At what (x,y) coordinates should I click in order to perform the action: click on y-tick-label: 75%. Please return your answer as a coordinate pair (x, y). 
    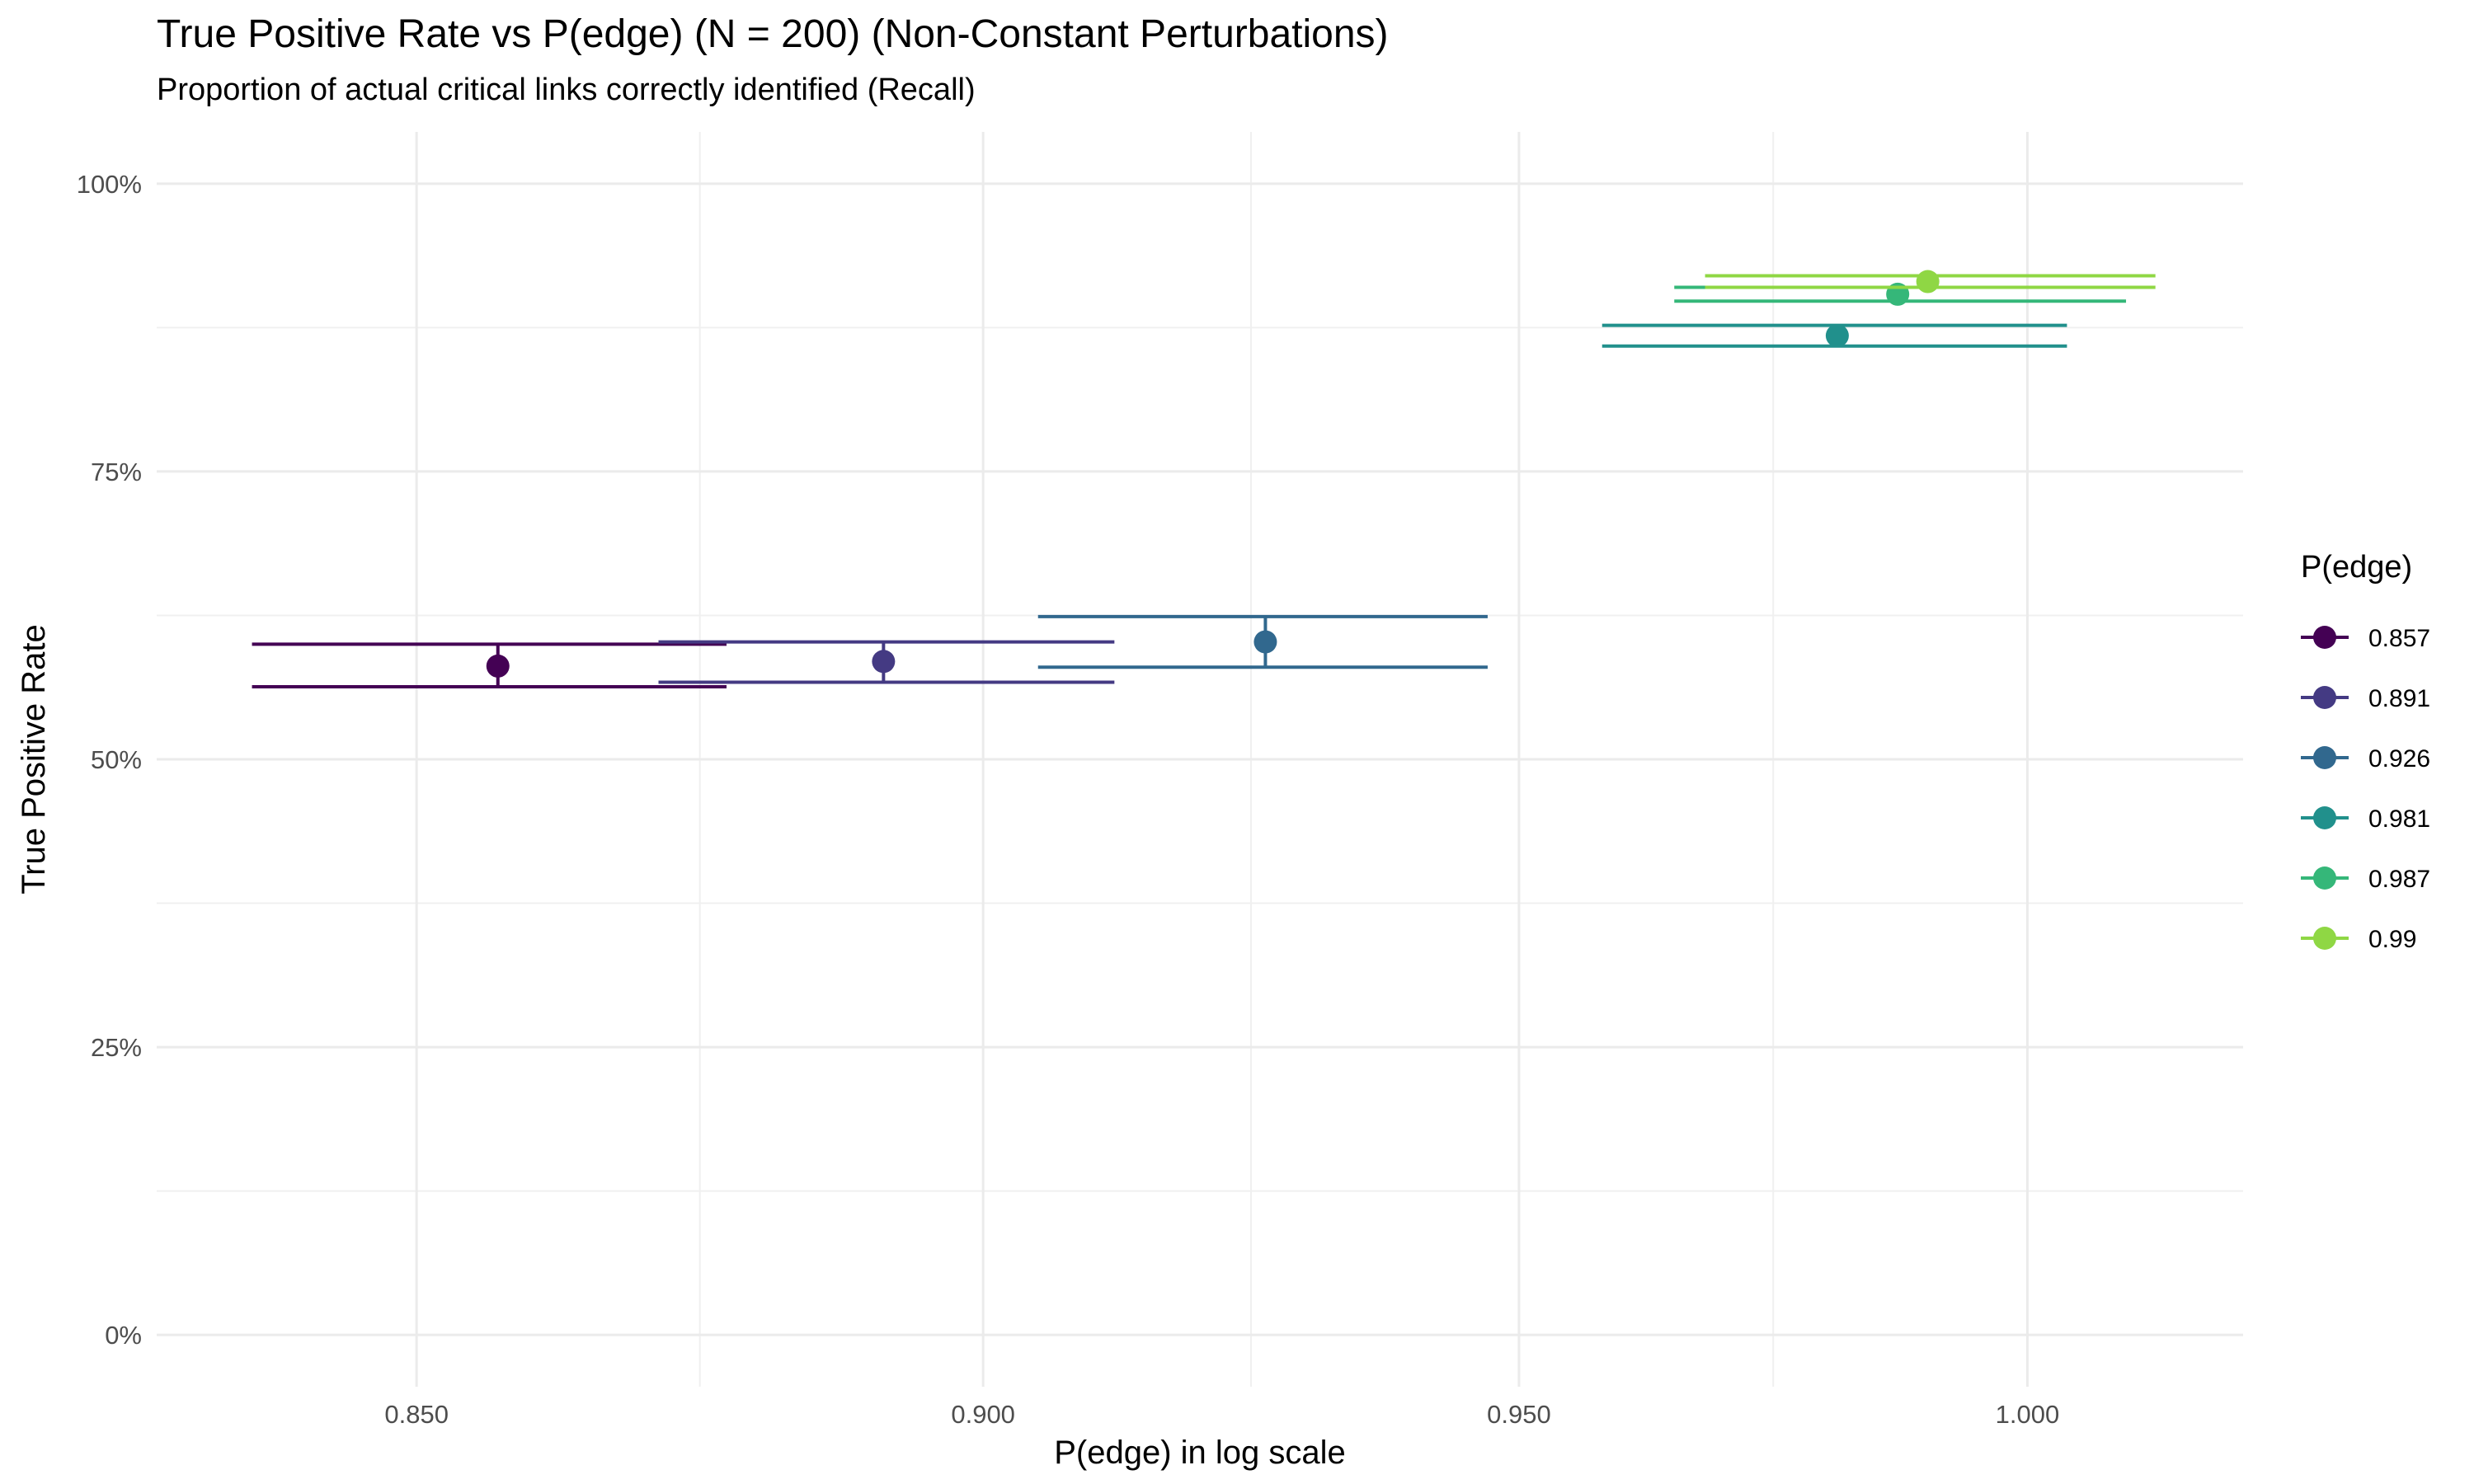
    Looking at the image, I should click on (116, 472).